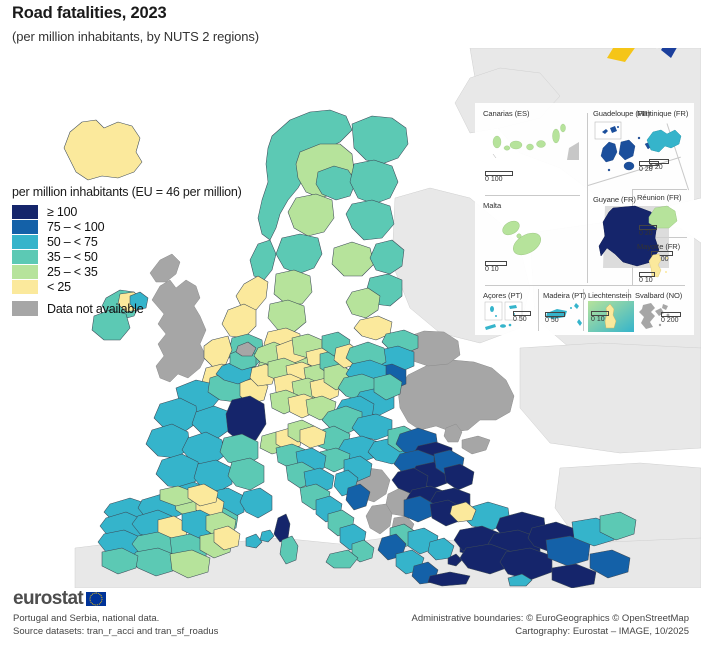 This screenshot has width=701, height=651. I want to click on inset-scalebar-madeira: 0 50, so click(555, 318).